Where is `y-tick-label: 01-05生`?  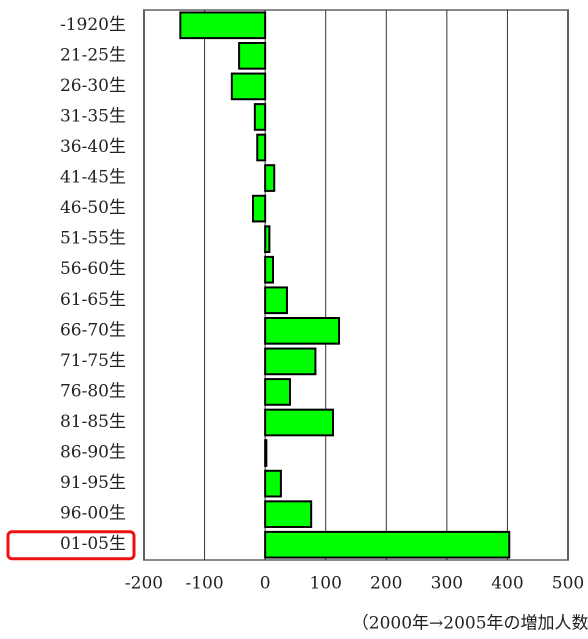 y-tick-label: 01-05生 is located at coordinates (93, 544).